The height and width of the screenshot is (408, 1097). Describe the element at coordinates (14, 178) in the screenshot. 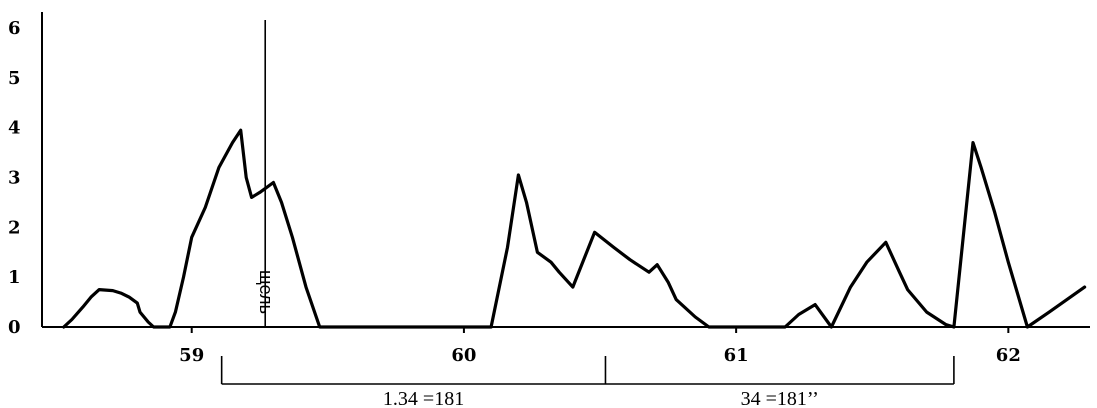

I see `y-tick-label: 3` at that location.